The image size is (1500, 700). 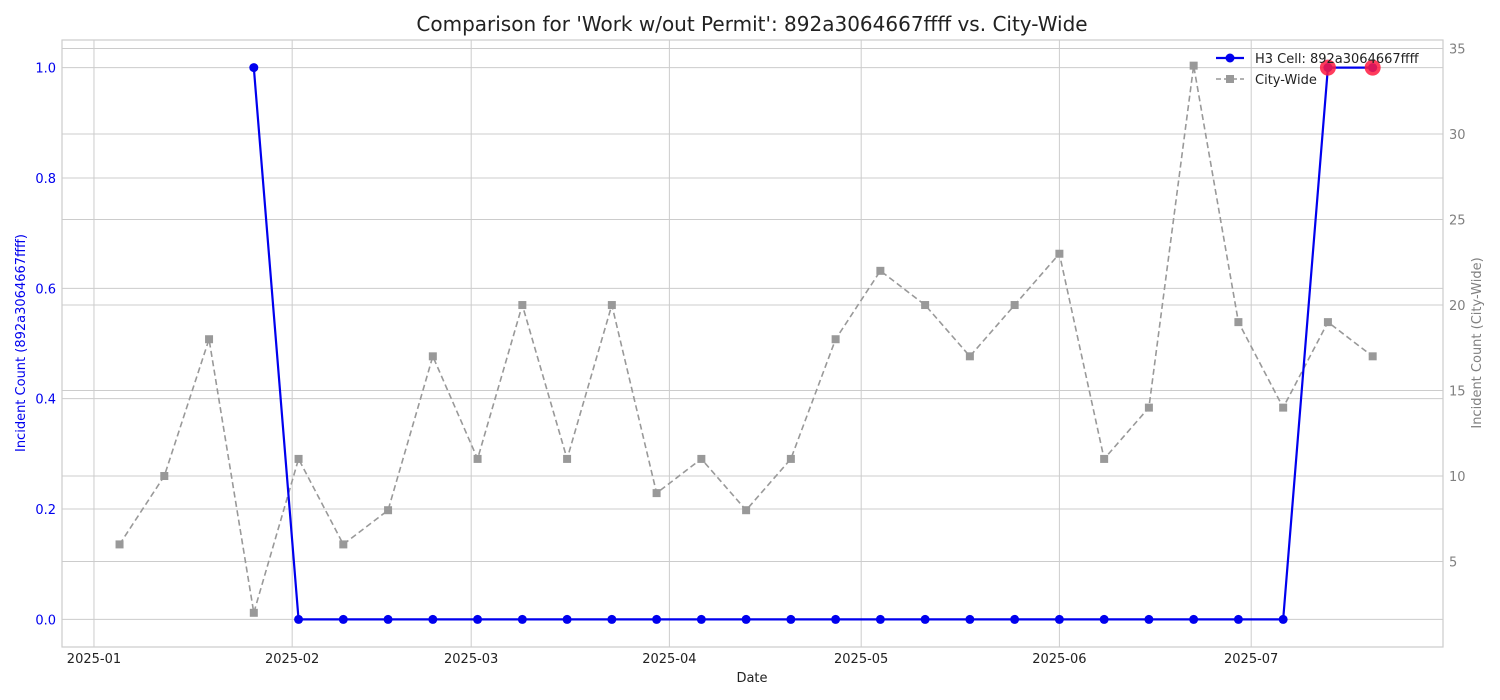 I want to click on right-tick-label: 15, so click(x=1457, y=392).